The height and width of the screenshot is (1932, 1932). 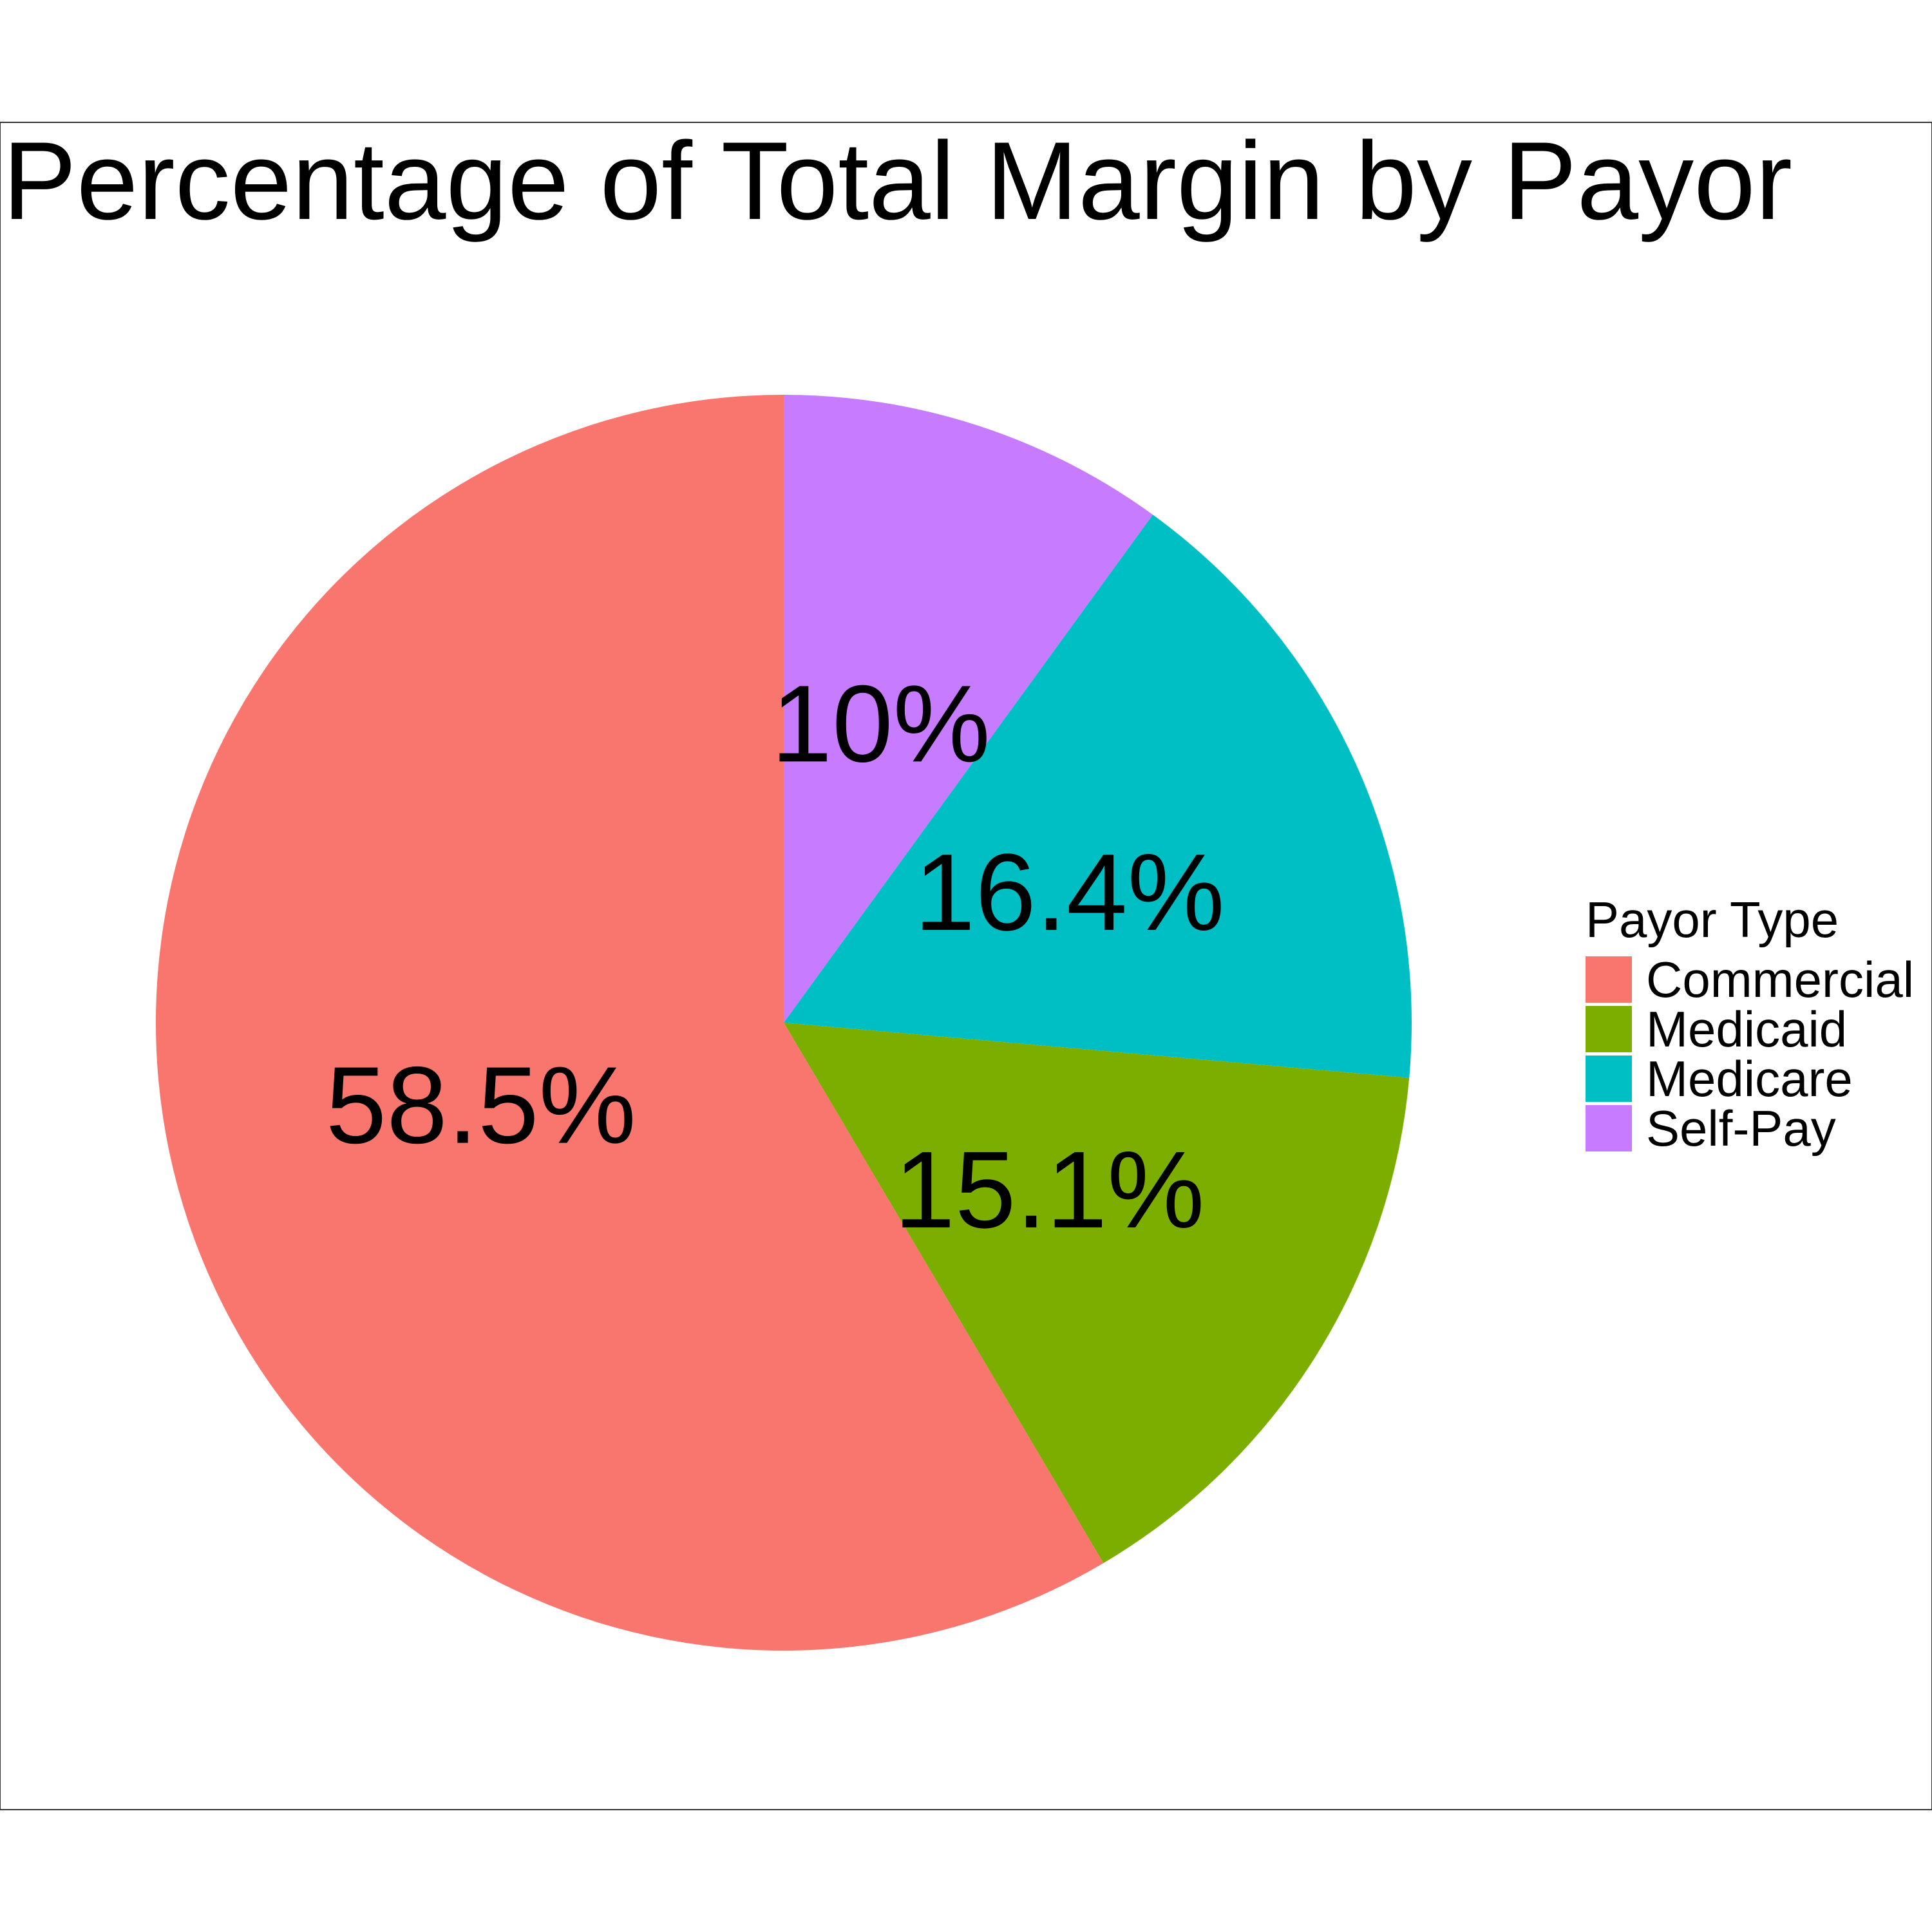 What do you see at coordinates (1746, 1029) in the screenshot?
I see `legend-label-medicaid: Medicaid` at bounding box center [1746, 1029].